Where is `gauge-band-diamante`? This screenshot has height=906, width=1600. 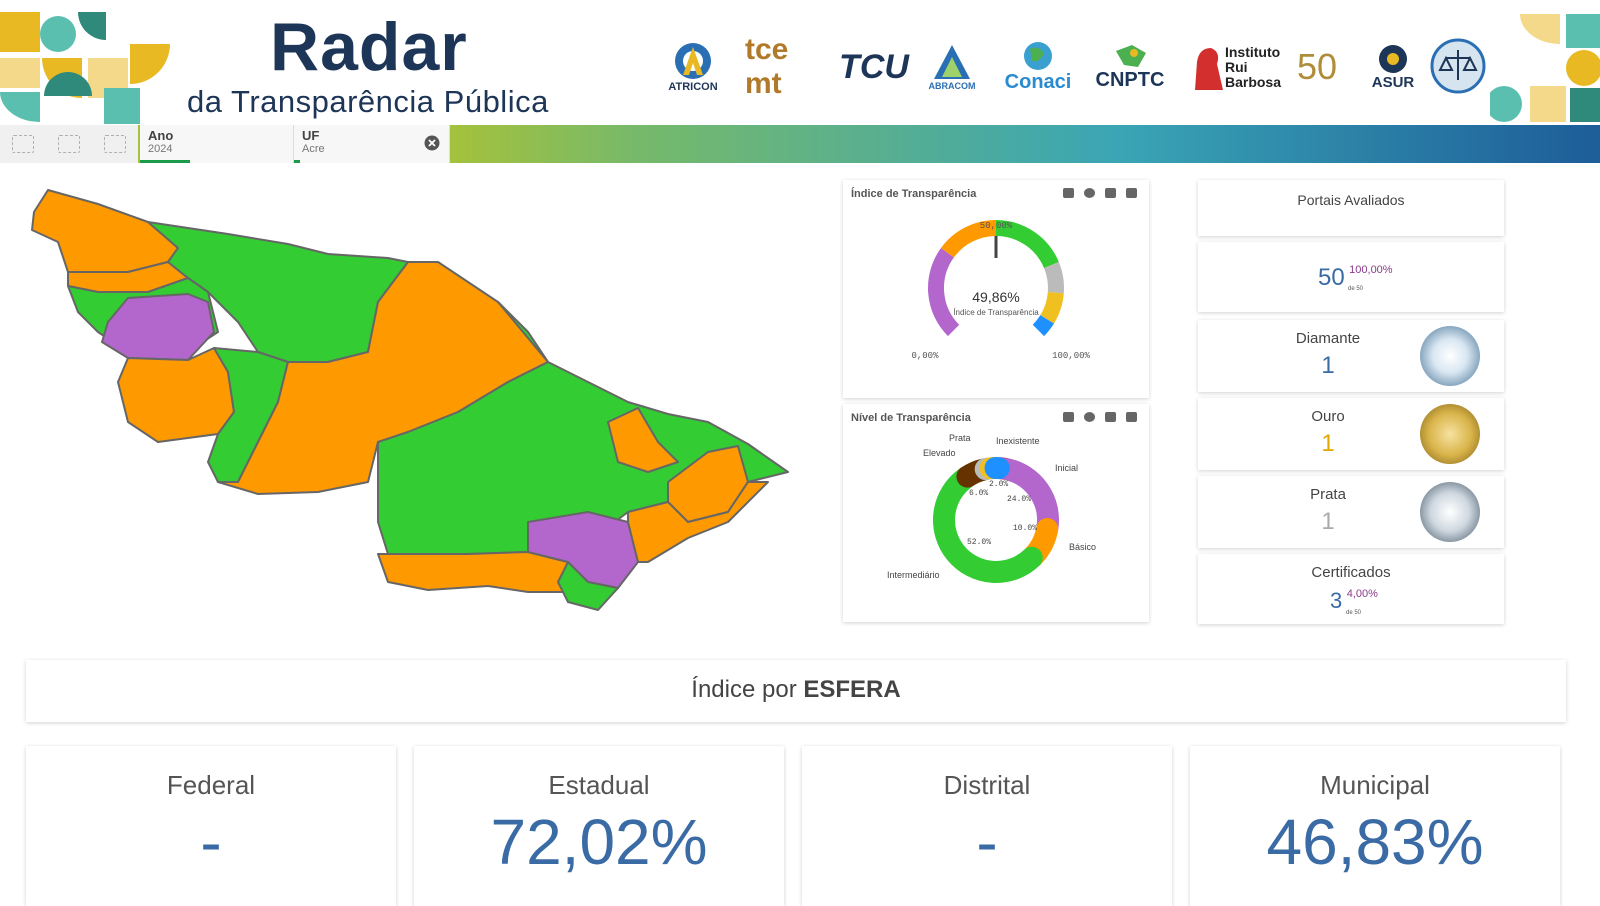
gauge-band-diamante is located at coordinates (1042, 324).